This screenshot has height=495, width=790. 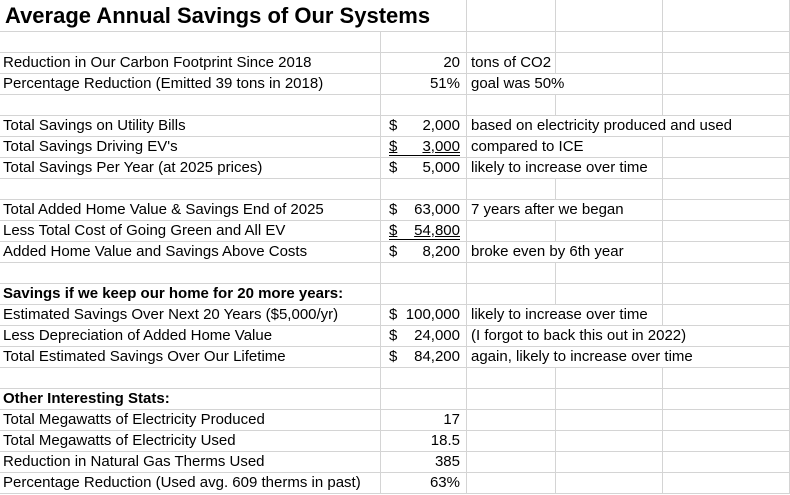 What do you see at coordinates (190, 420) in the screenshot?
I see `row-label: Total Megawatts of Electricity Produced` at bounding box center [190, 420].